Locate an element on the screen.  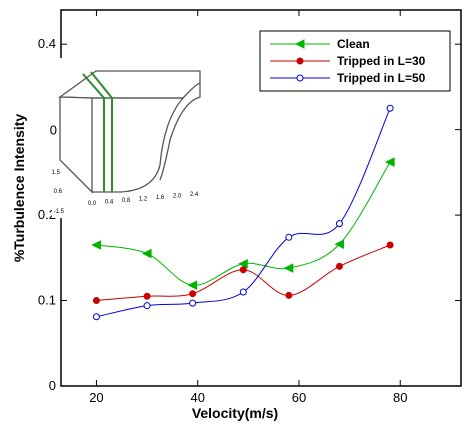
legend-label: Clean is located at coordinates (353, 44).